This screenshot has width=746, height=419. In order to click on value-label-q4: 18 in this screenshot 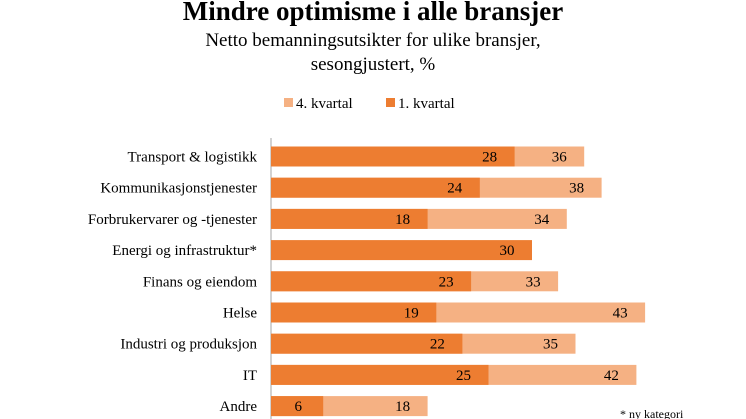, I will do `click(402, 407)`.